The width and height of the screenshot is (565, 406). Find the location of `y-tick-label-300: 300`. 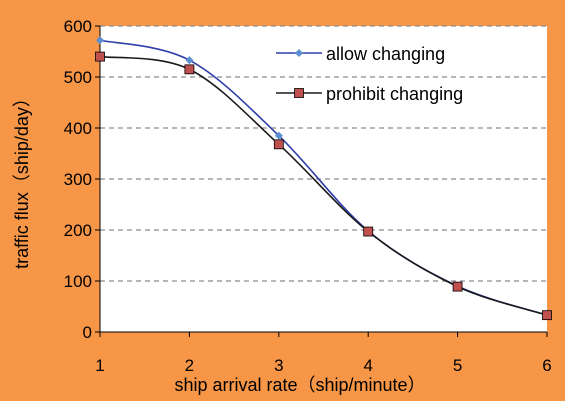

y-tick-label-300: 300 is located at coordinates (78, 179).